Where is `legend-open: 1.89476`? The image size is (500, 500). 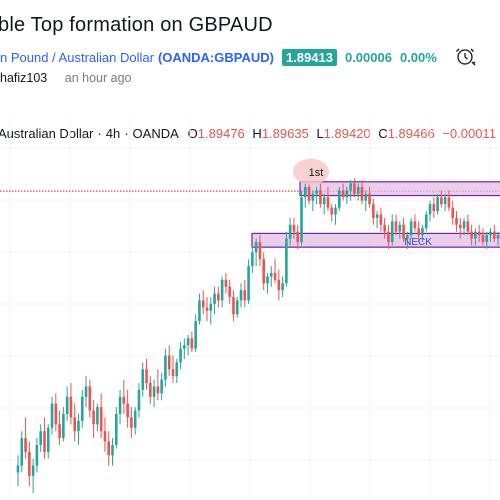 legend-open: 1.89476 is located at coordinates (221, 133).